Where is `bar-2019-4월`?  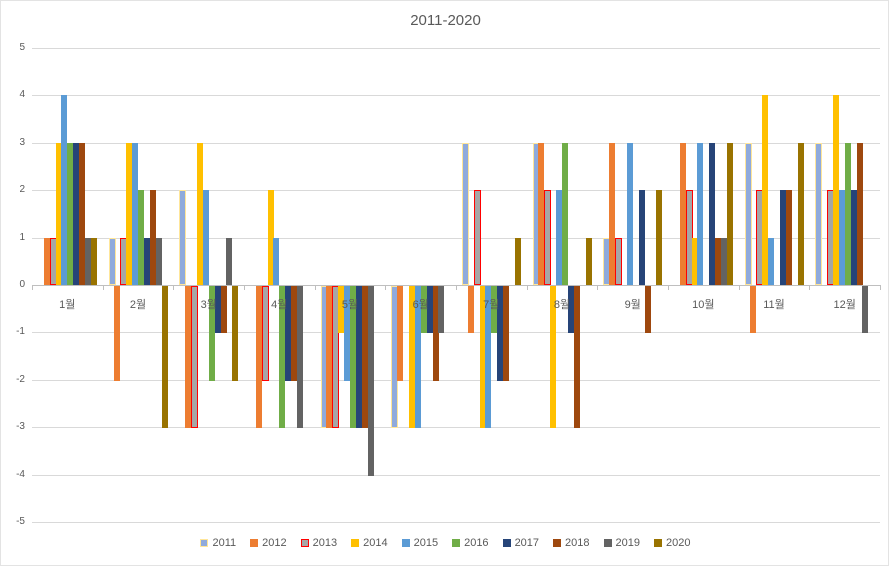
bar-2019-4월 is located at coordinates (300, 357).